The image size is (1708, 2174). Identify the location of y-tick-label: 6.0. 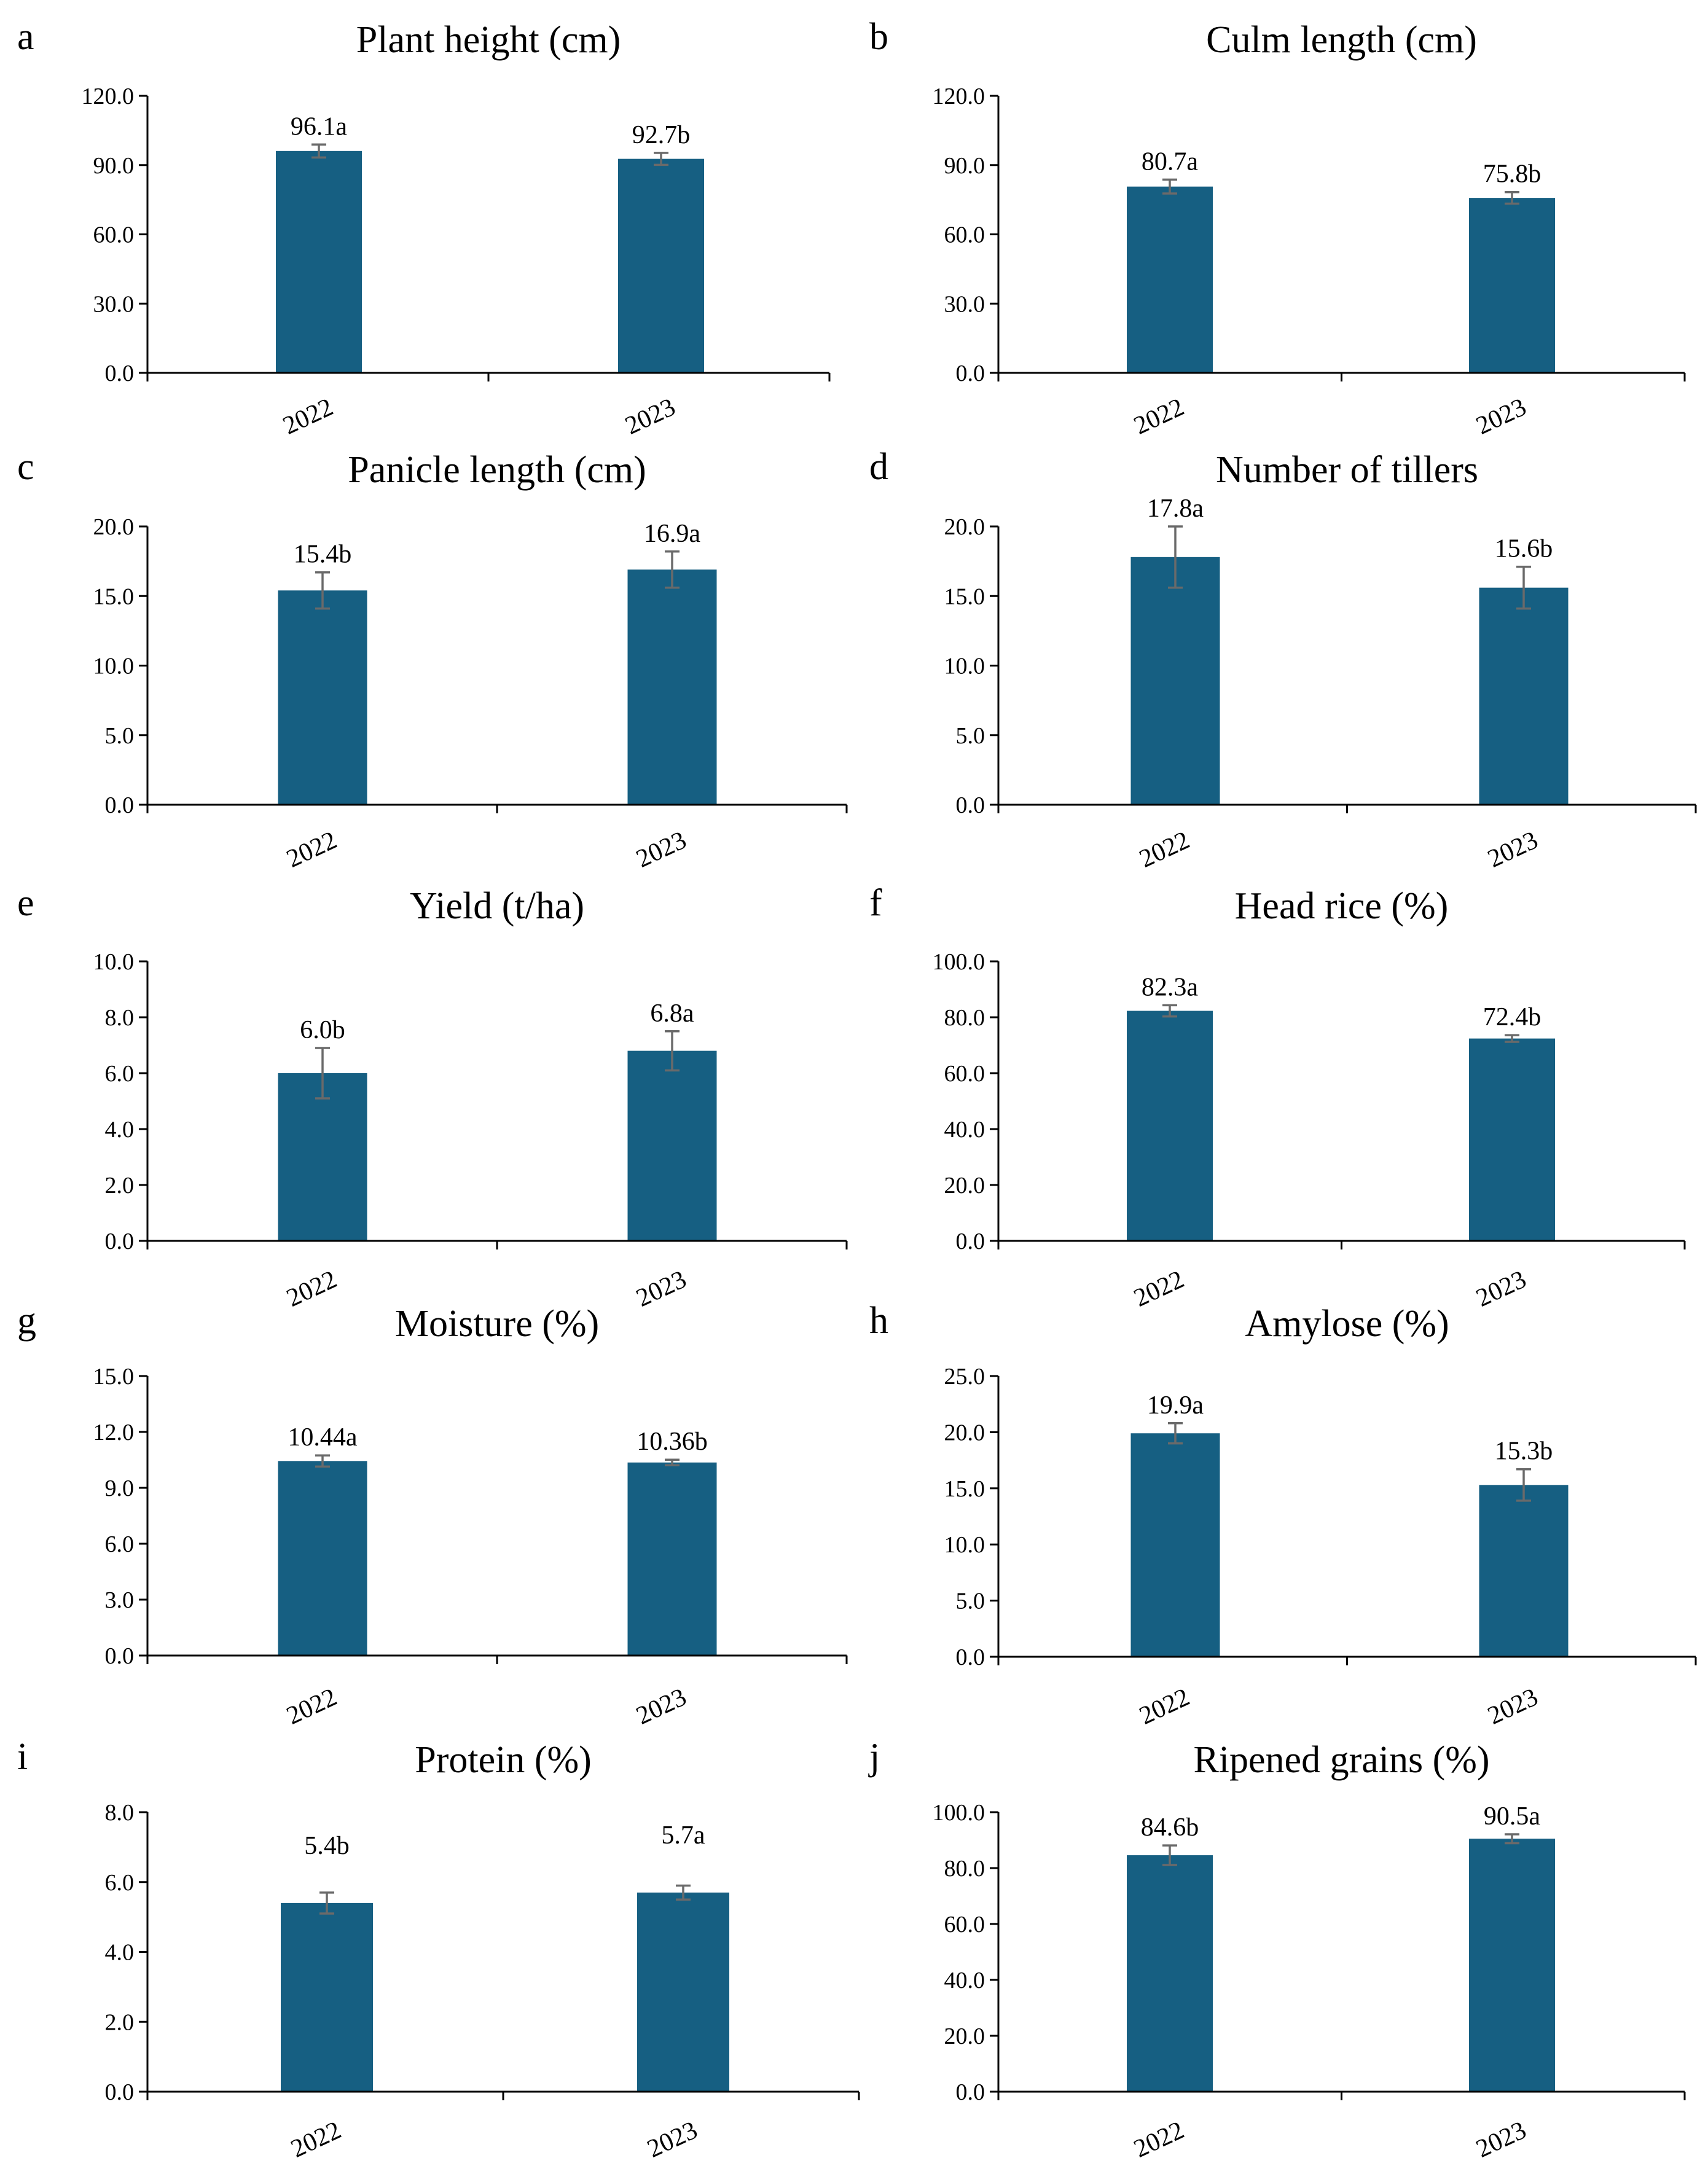
(120, 1883).